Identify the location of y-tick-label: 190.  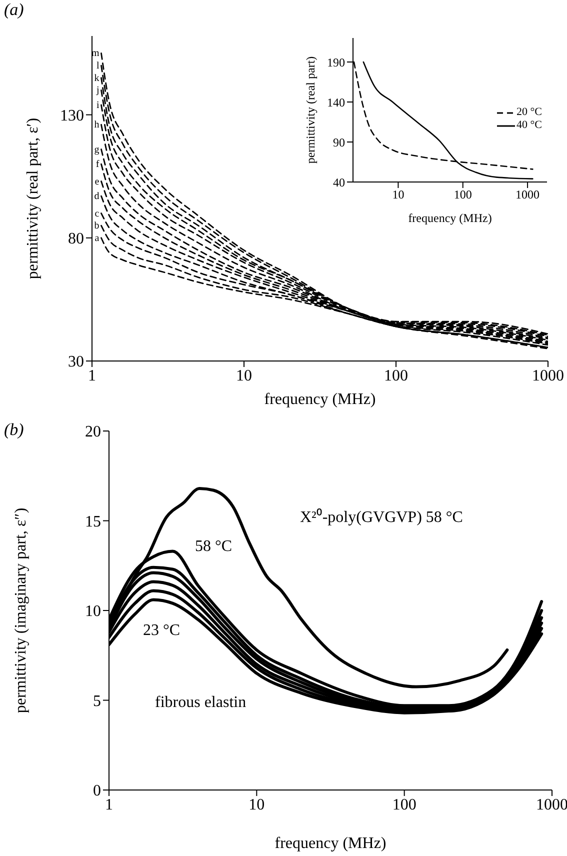
(336, 62).